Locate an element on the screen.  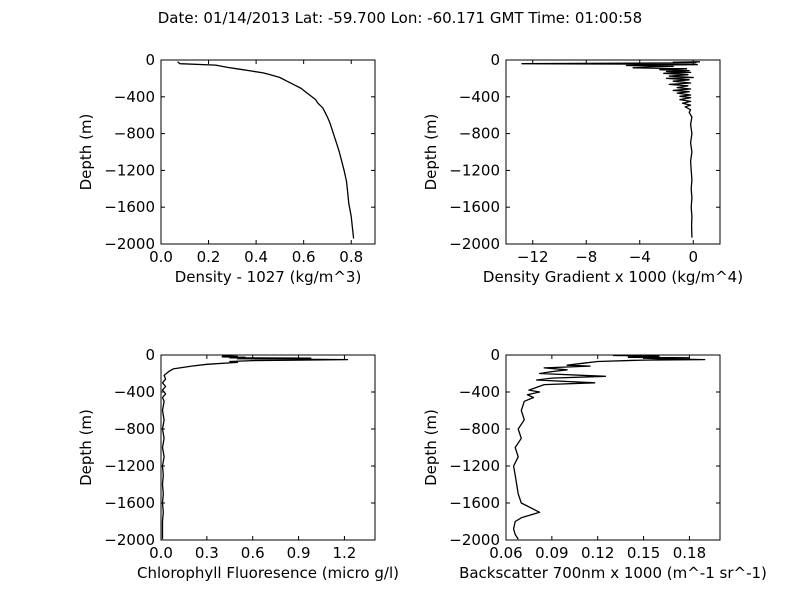
x-tick-label: 1.2 is located at coordinates (344, 553).